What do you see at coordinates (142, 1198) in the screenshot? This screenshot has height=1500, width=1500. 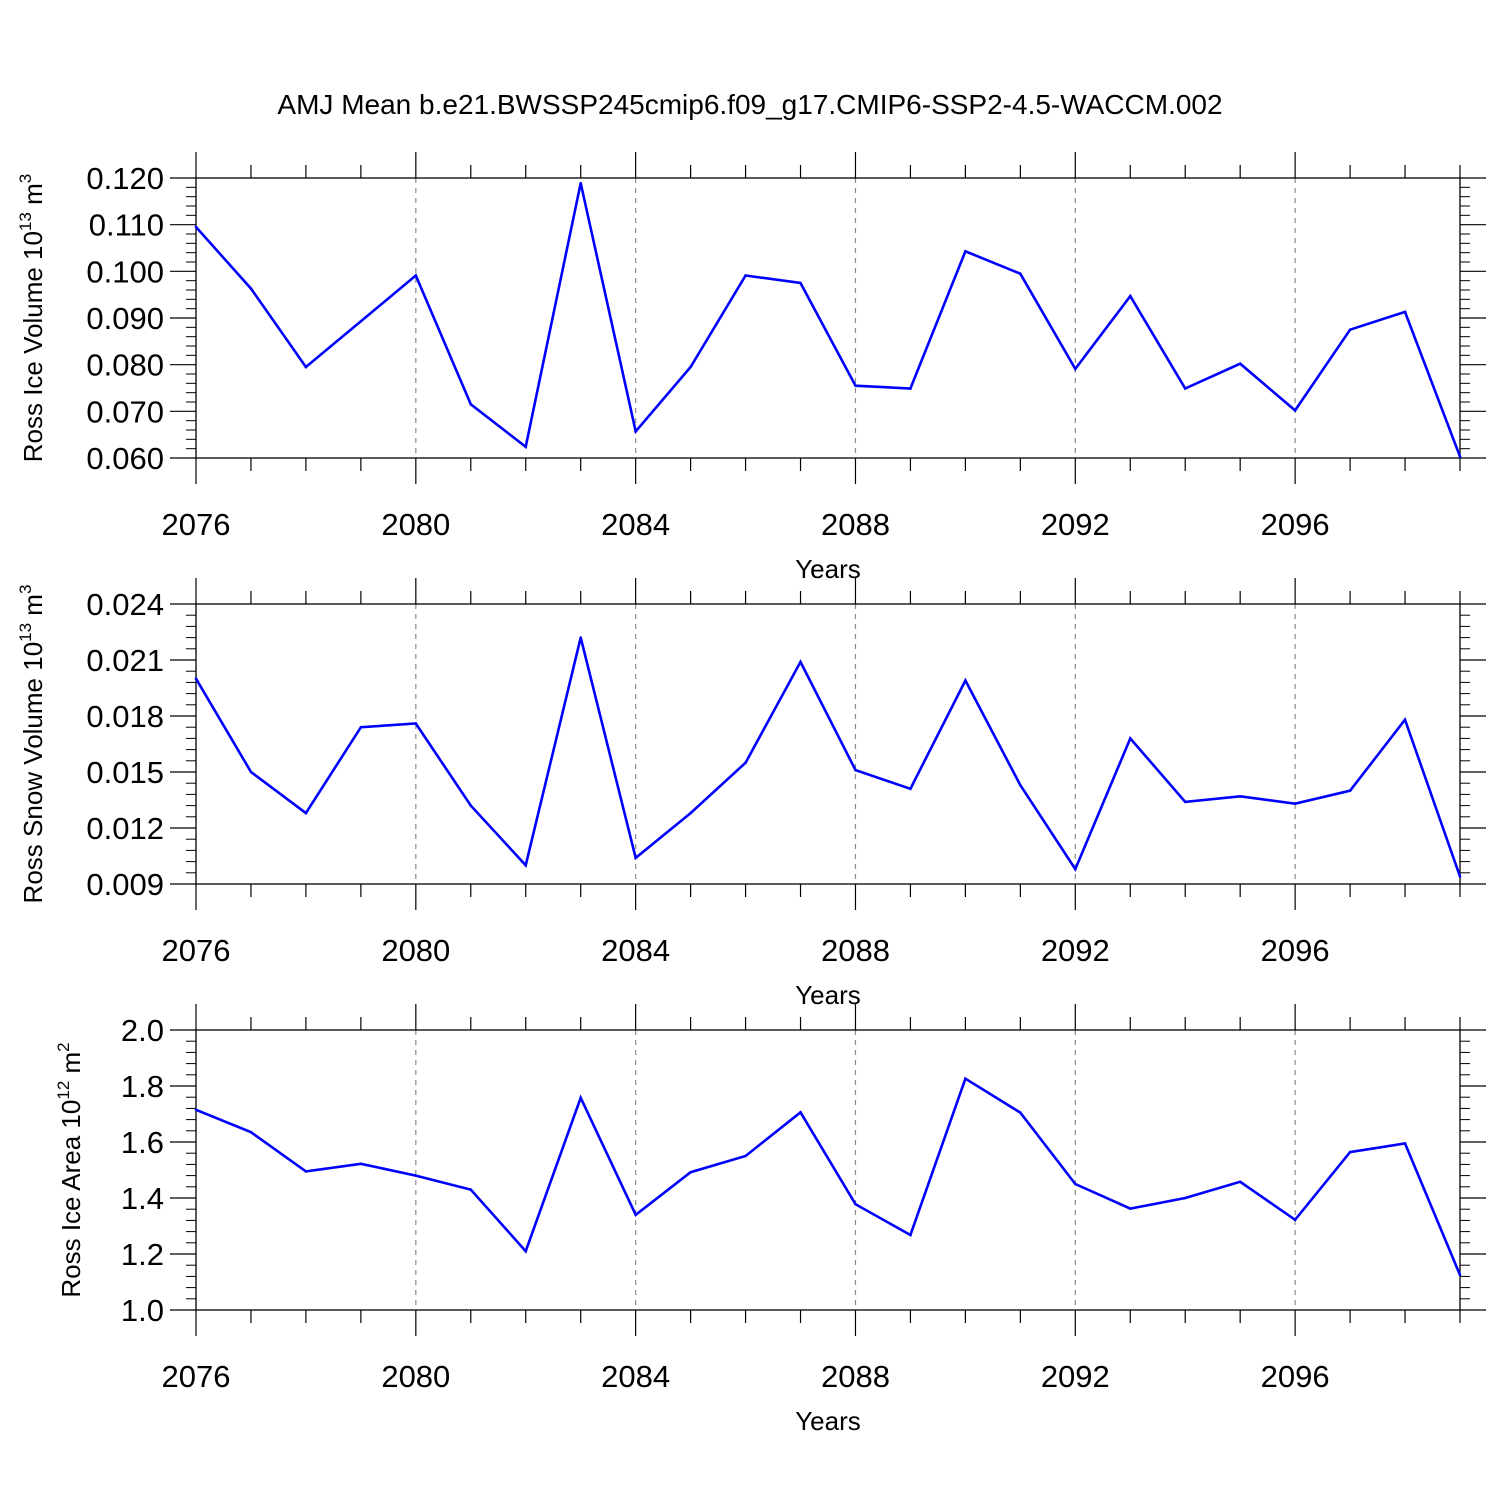 I see `y-tick-label: 1.4` at bounding box center [142, 1198].